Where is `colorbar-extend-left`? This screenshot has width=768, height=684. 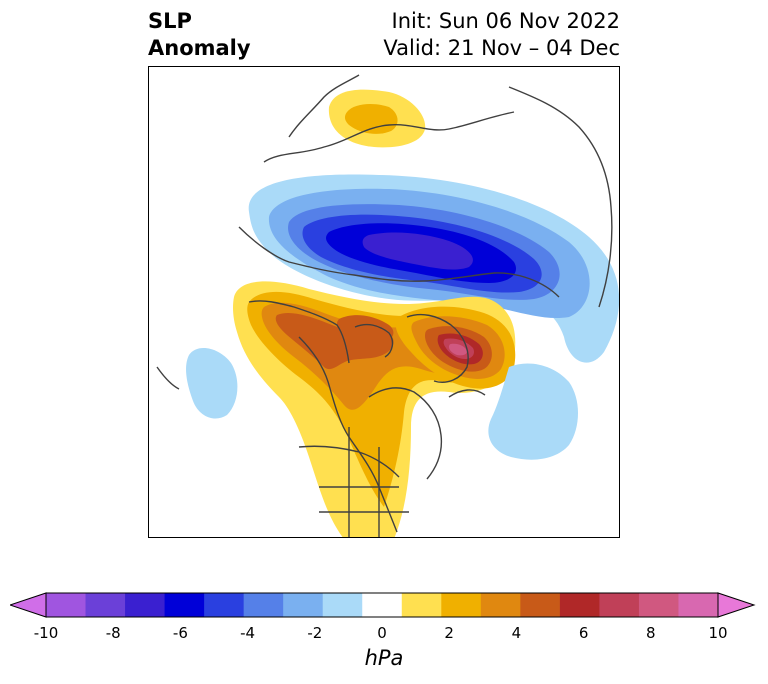 colorbar-extend-left is located at coordinates (28, 605).